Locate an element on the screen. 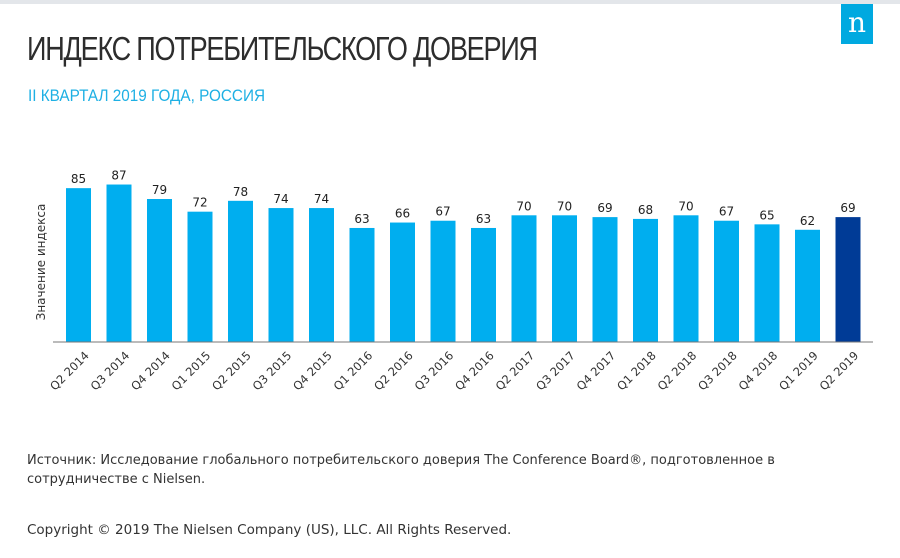 The height and width of the screenshot is (558, 900). x-tick-label: Q3 2016 is located at coordinates (434, 370).